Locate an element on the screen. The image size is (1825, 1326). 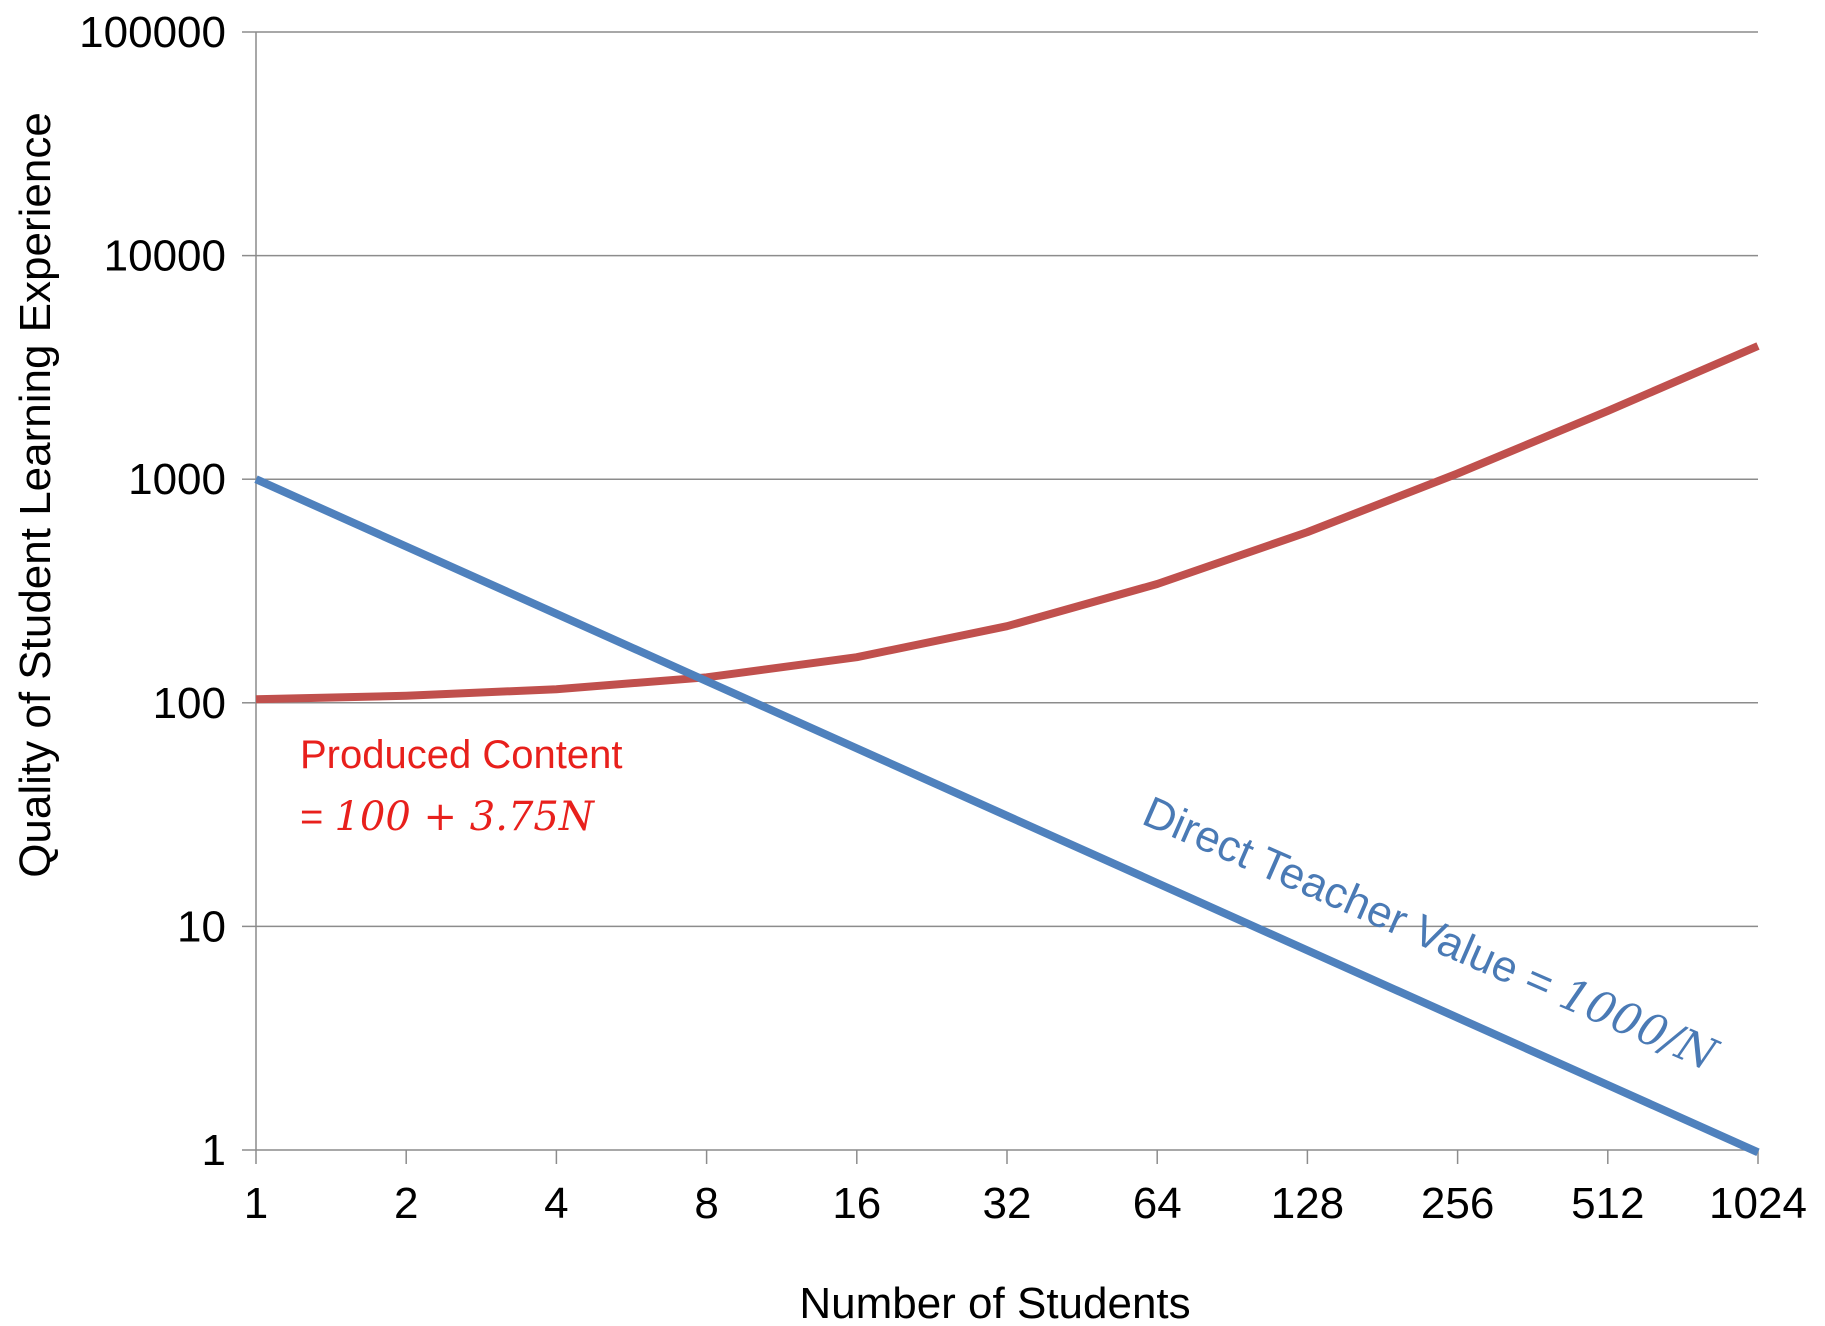
x-axis: 1 2 4 8 16 32 64 128 256 512 1024 is located at coordinates (1025, 1188).